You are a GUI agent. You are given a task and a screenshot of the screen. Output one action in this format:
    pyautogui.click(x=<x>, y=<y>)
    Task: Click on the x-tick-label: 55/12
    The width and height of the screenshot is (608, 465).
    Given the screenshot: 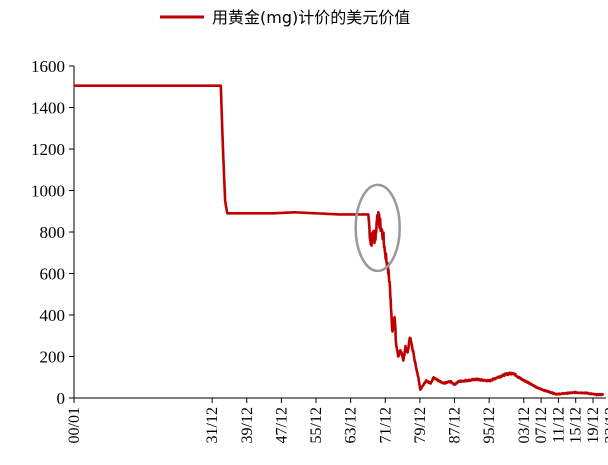 What is the action you would take?
    pyautogui.click(x=316, y=425)
    